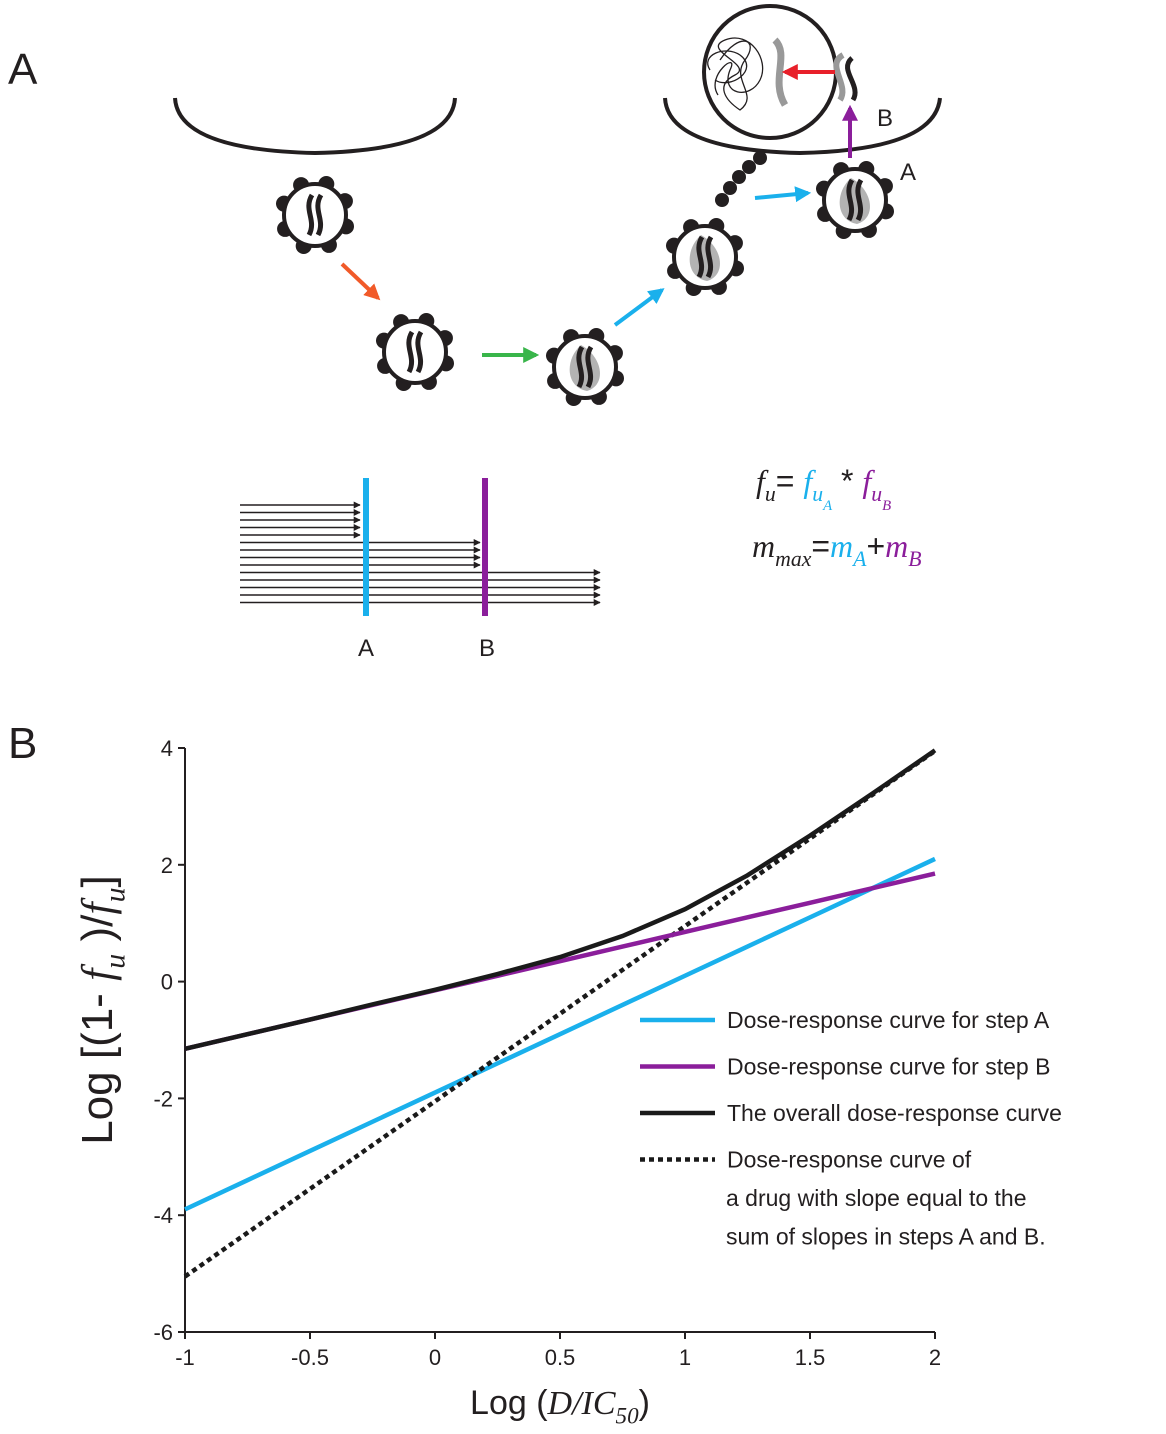  Describe the element at coordinates (793, 559) in the screenshot. I see `text-run: max` at that location.